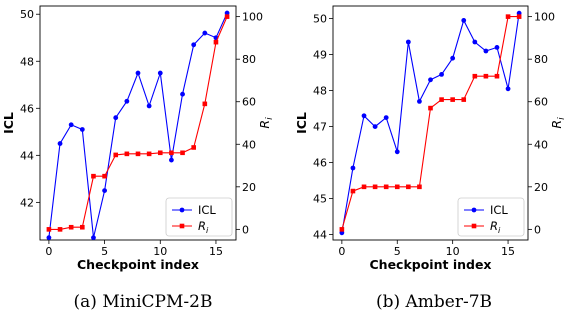  I want to click on subfigure-caption: (a) MiniCPM-2B, so click(143, 302).